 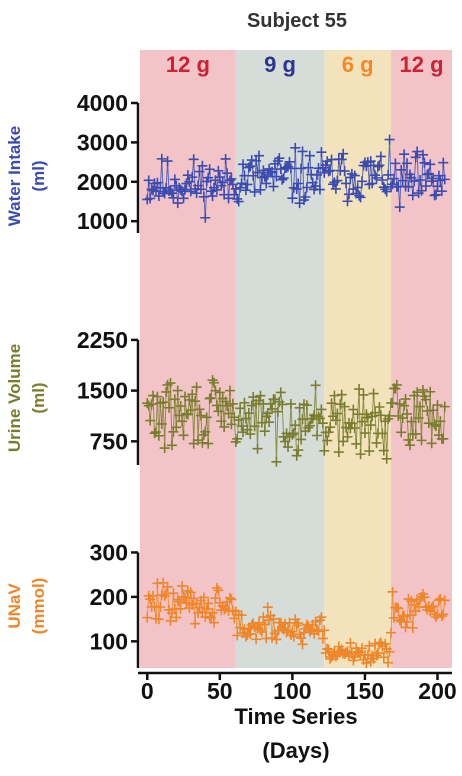 I want to click on x-tick-label-0: 0, so click(x=147, y=691).